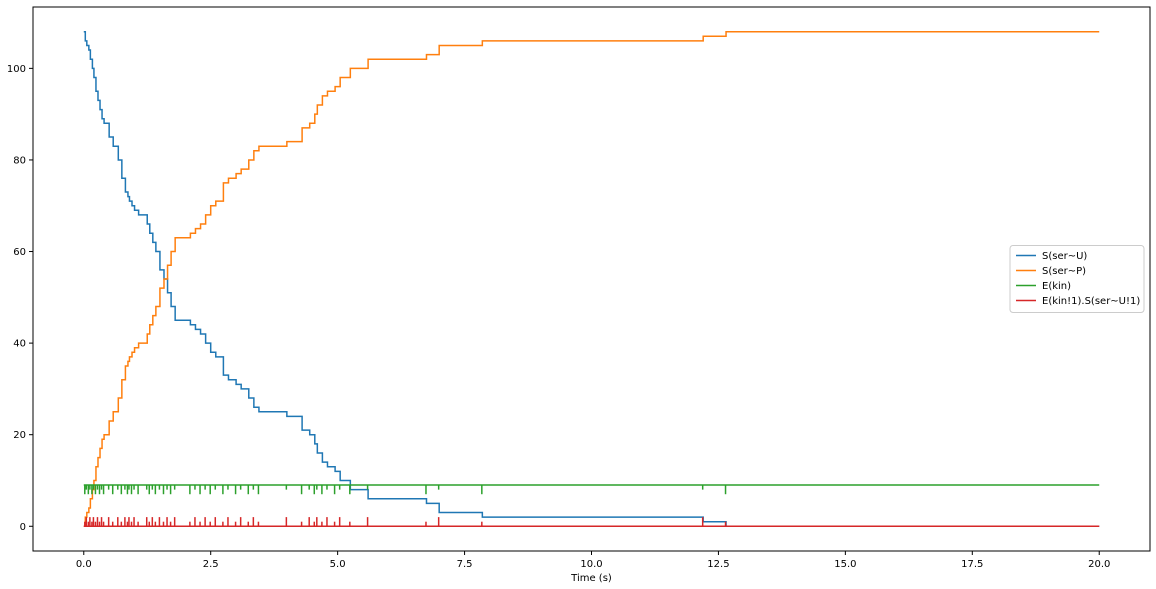  Describe the element at coordinates (84, 564) in the screenshot. I see `x-tick-label: 0.0` at that location.